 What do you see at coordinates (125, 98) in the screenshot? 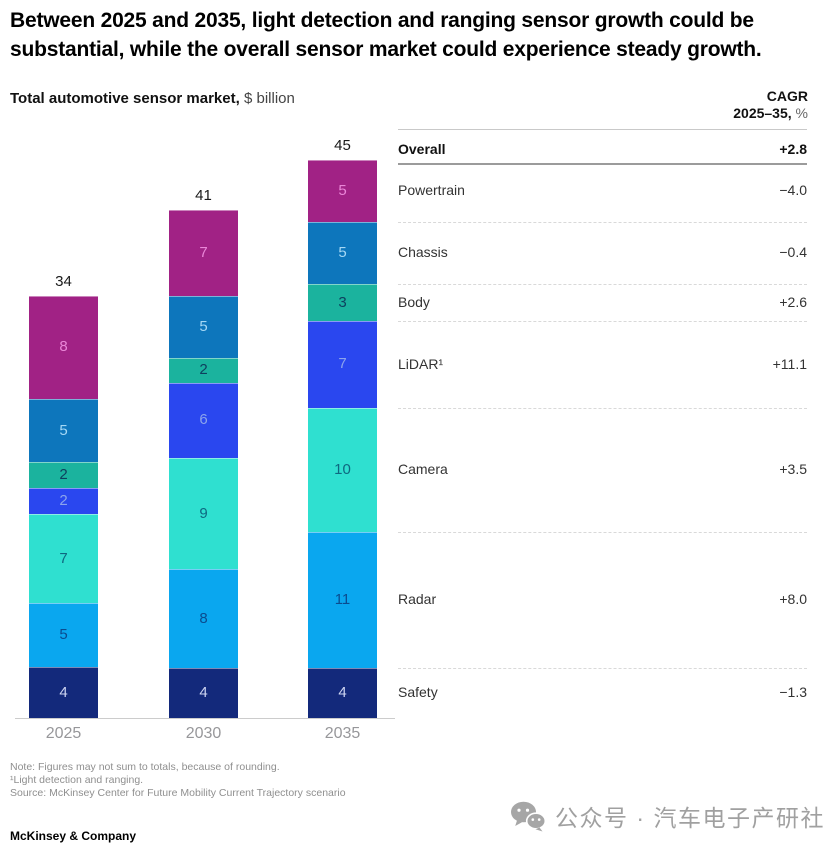
I see `chart-subtitle-bold: Total automotive sensor market,` at bounding box center [125, 98].